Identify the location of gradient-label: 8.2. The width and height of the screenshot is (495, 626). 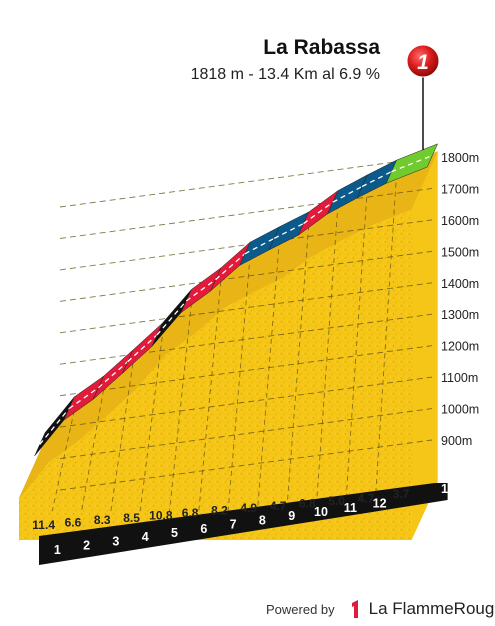
(219, 511).